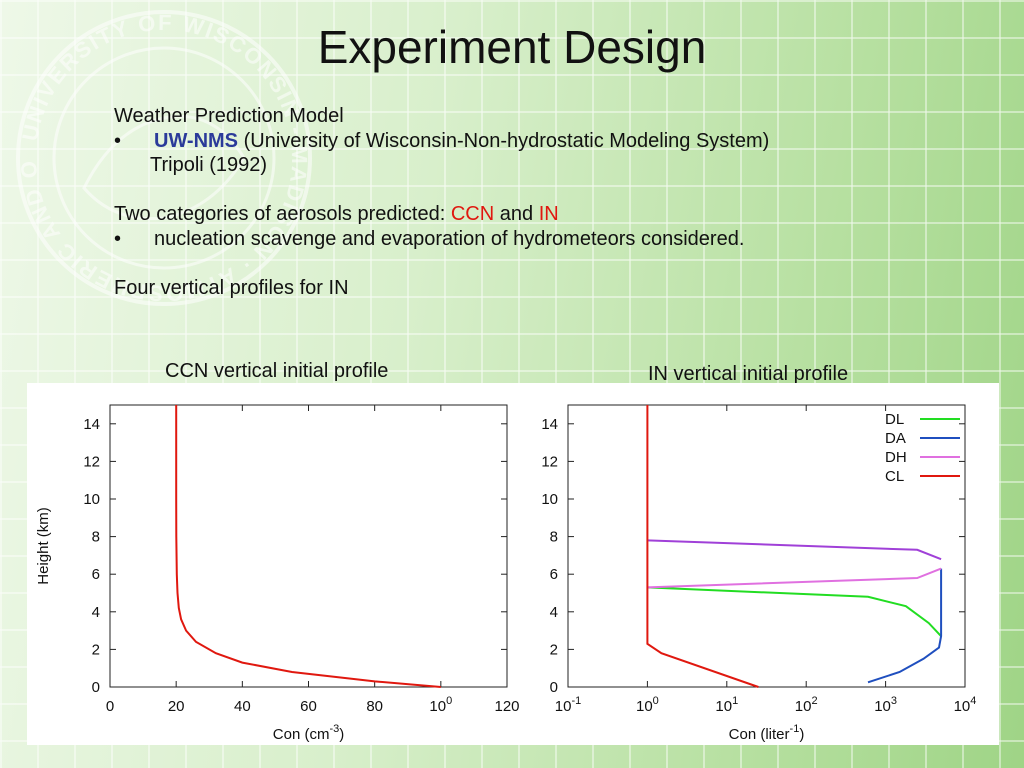  Describe the element at coordinates (748, 374) in the screenshot. I see `in-chart-caption: IN vertical initial profile` at that location.